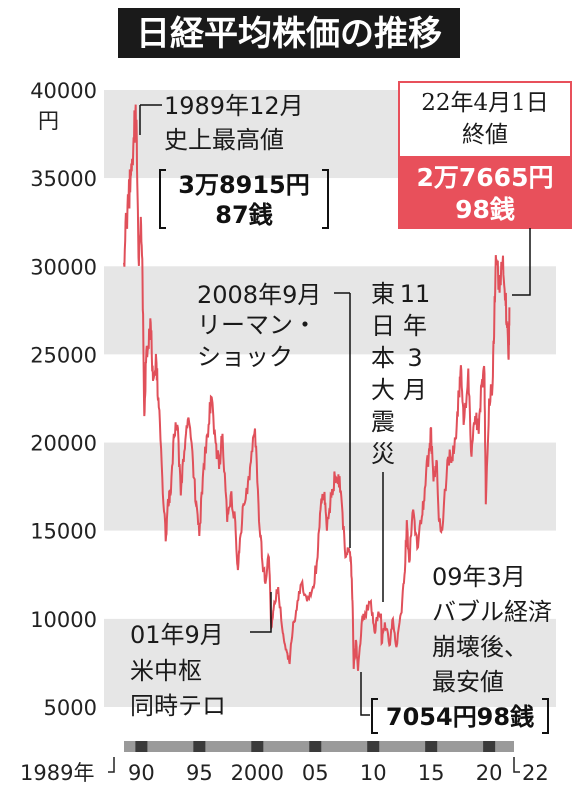 The width and height of the screenshot is (582, 800). Describe the element at coordinates (365, 694) in the screenshot. I see `bubble-low-leader` at that location.